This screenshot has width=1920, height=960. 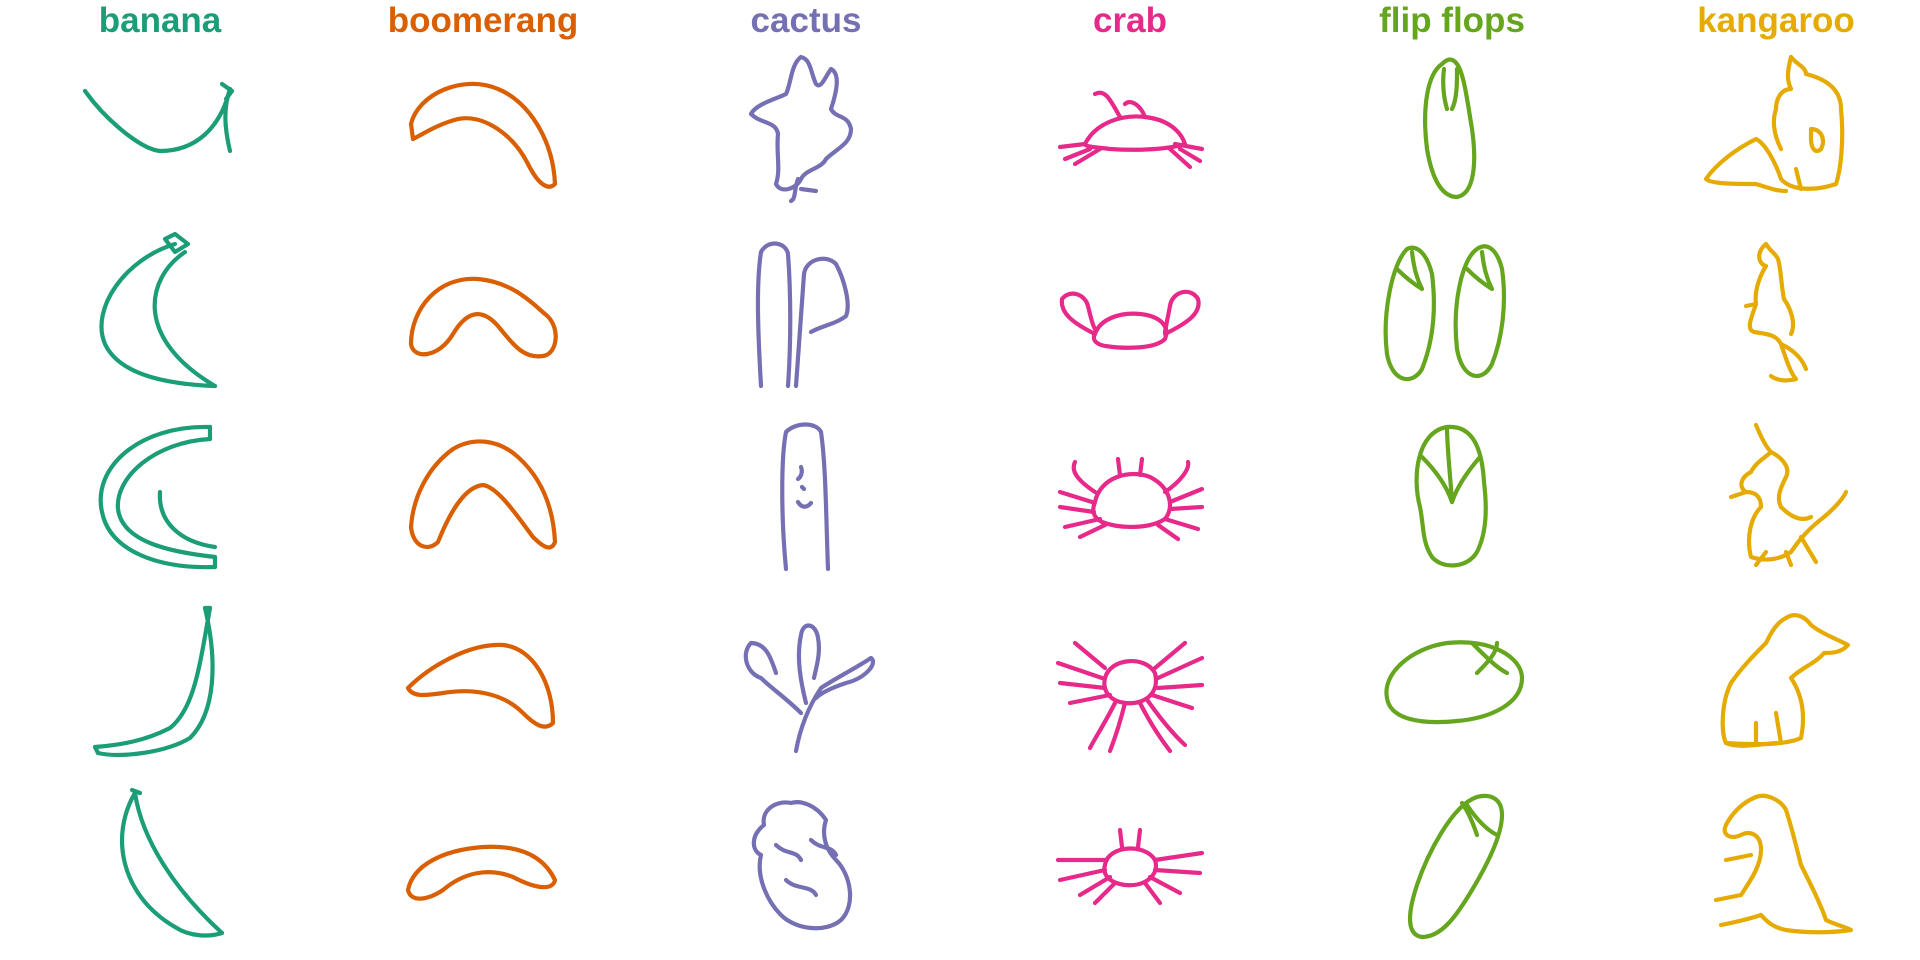 What do you see at coordinates (1131, 130) in the screenshot?
I see `crab-sketch-1-icon` at bounding box center [1131, 130].